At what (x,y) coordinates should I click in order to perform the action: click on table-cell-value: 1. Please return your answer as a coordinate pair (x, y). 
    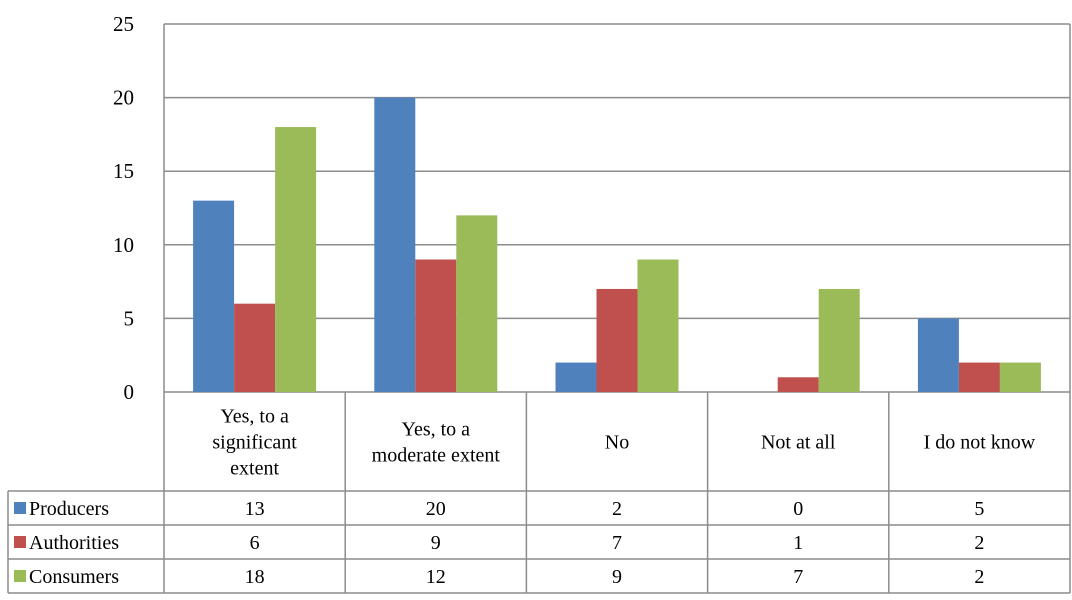
    Looking at the image, I should click on (798, 543).